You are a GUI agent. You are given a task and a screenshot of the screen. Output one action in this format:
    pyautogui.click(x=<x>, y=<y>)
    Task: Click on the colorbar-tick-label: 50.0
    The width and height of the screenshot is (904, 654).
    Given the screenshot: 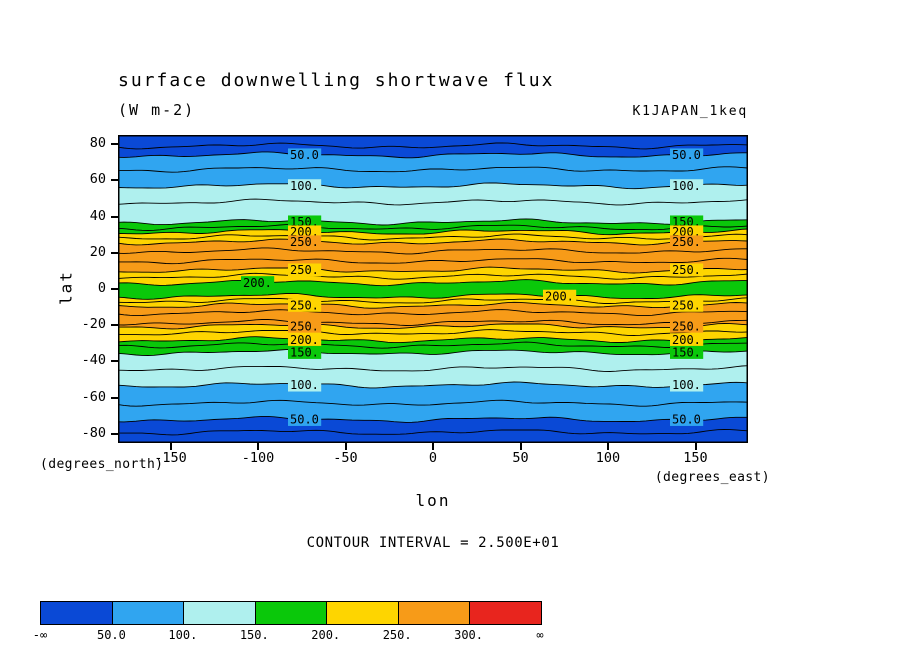 What is the action you would take?
    pyautogui.click(x=111, y=635)
    